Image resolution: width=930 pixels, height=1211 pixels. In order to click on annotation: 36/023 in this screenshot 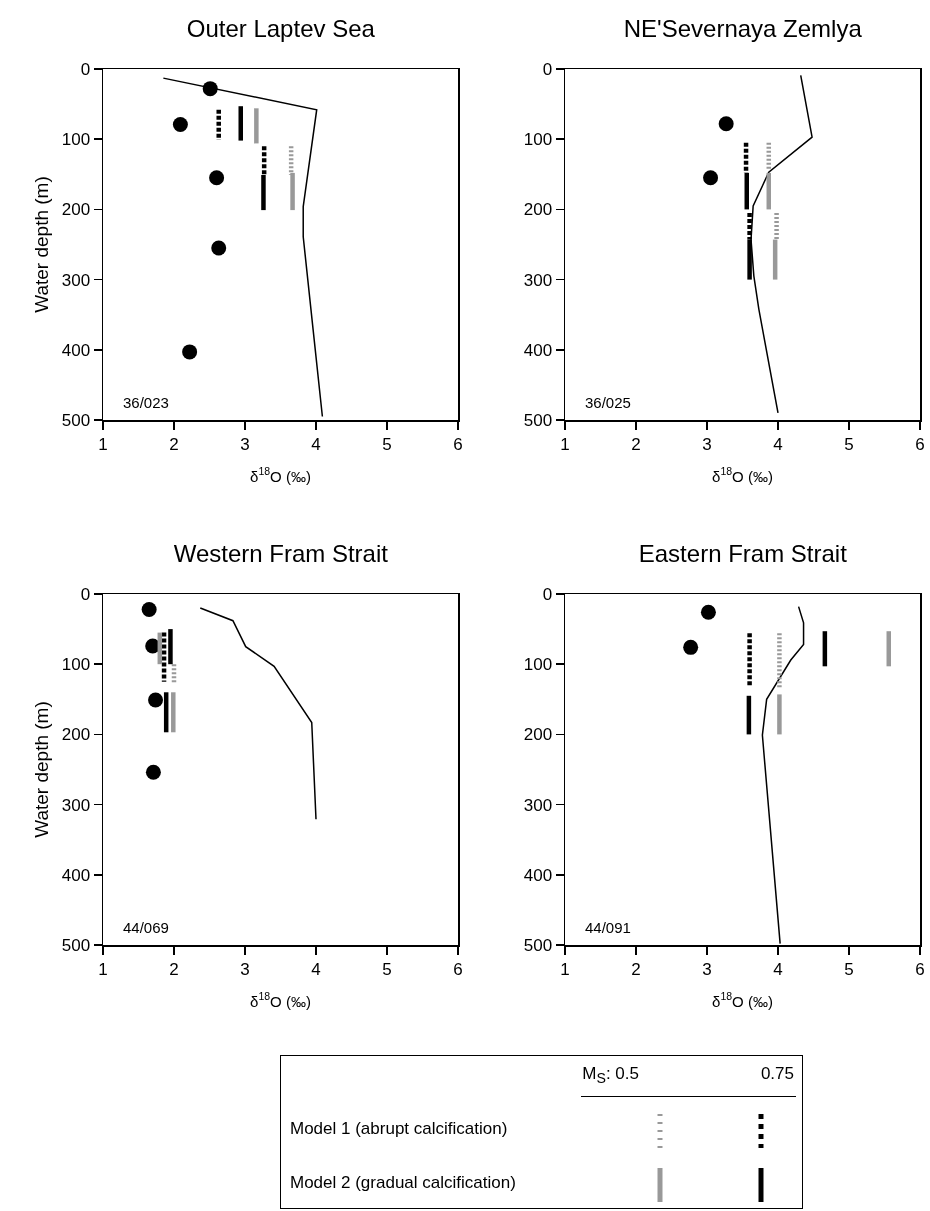, I will do `click(146, 402)`.